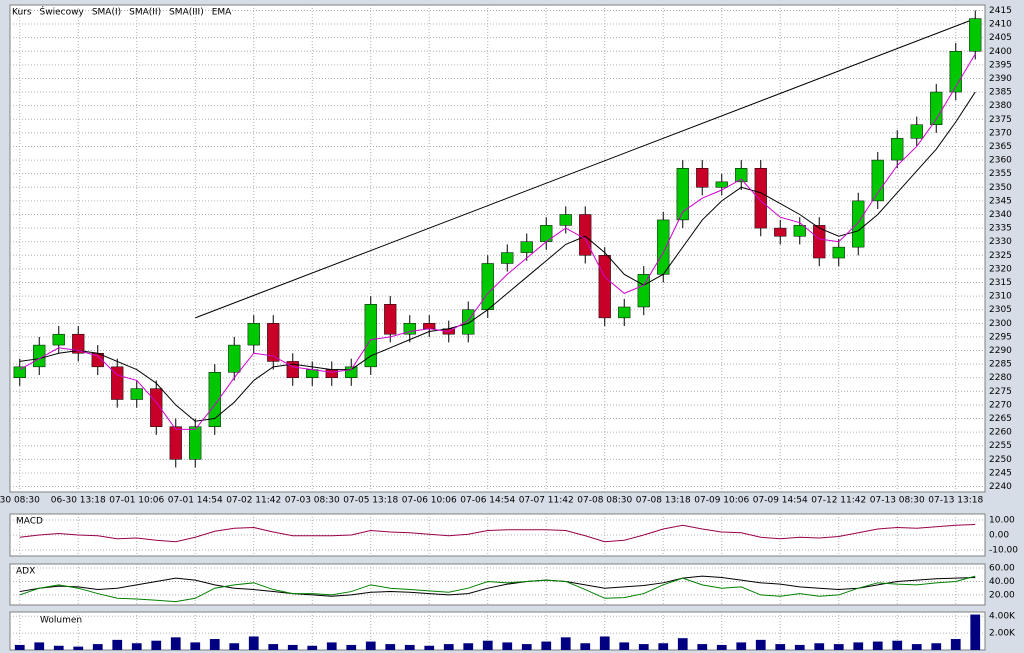 Image resolution: width=1024 pixels, height=653 pixels. What do you see at coordinates (106, 13) in the screenshot?
I see `legend-entry: SMA(I)` at bounding box center [106, 13].